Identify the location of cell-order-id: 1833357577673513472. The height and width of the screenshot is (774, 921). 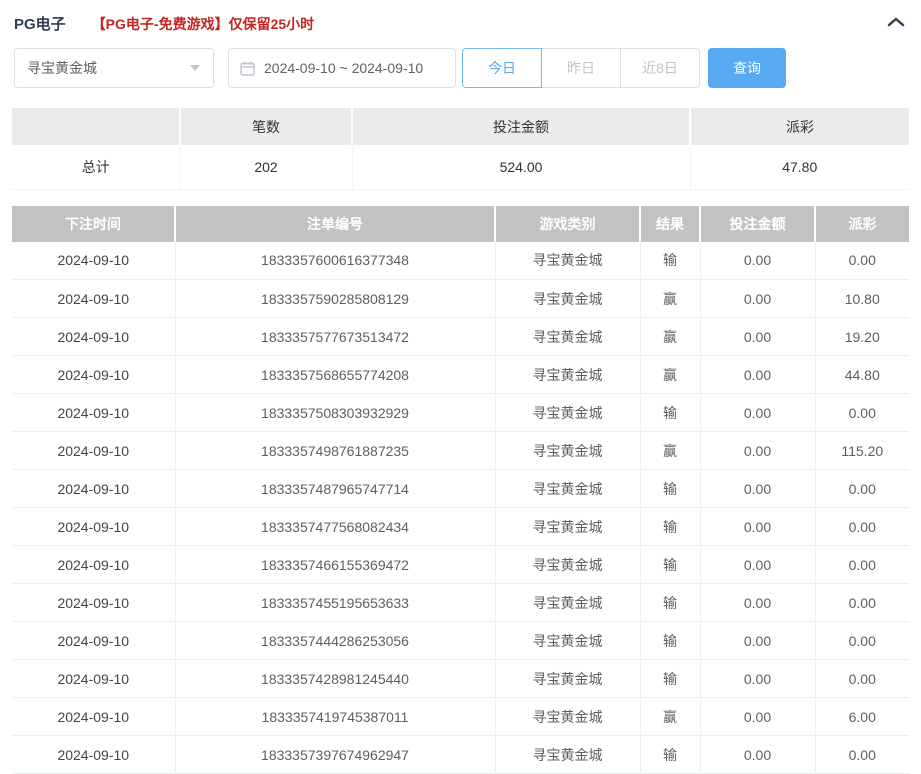
(335, 336).